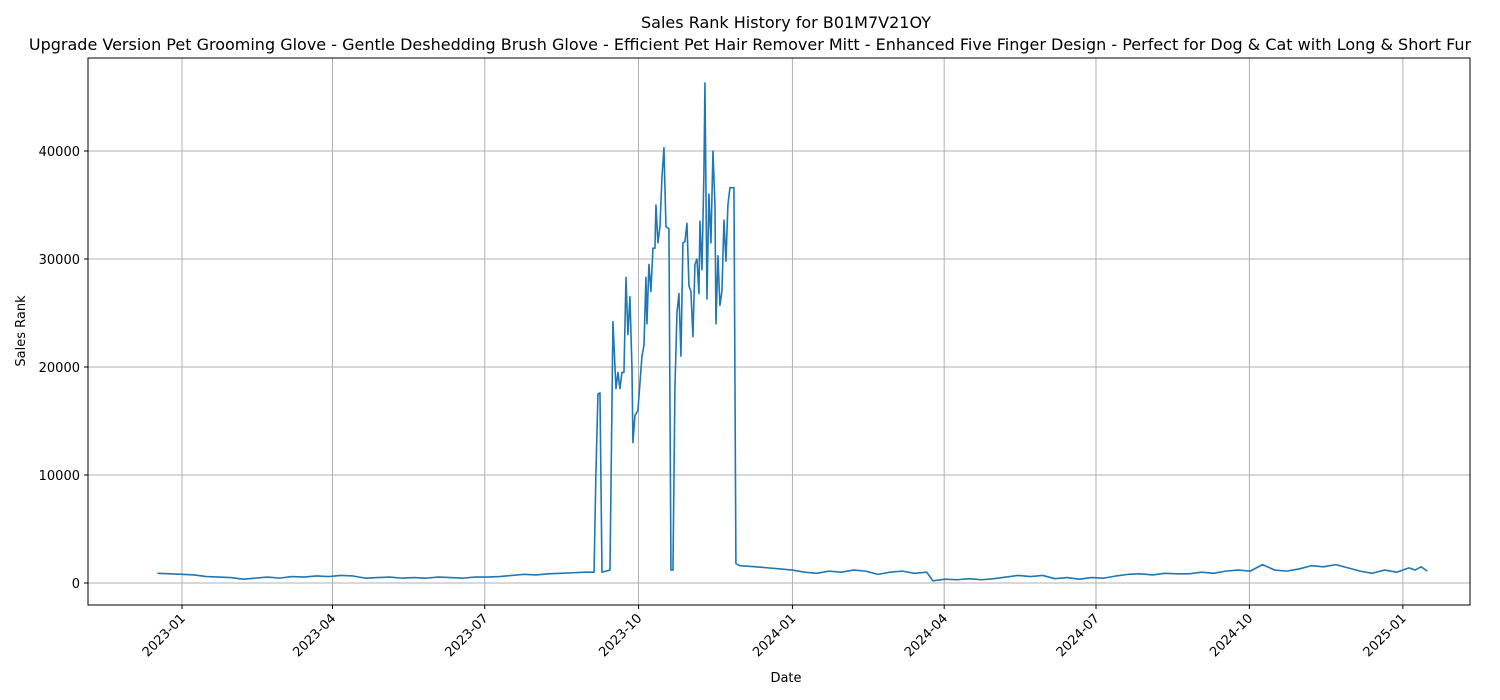 This screenshot has height=700, width=1500. Describe the element at coordinates (620, 635) in the screenshot. I see `x-tick-label: 2023-10` at that location.